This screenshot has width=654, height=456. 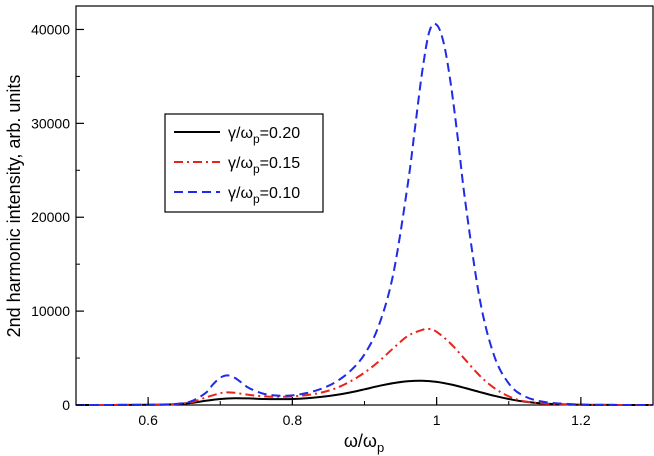 I want to click on legend-label-0: γ/ωp=0.20, so click(x=264, y=135).